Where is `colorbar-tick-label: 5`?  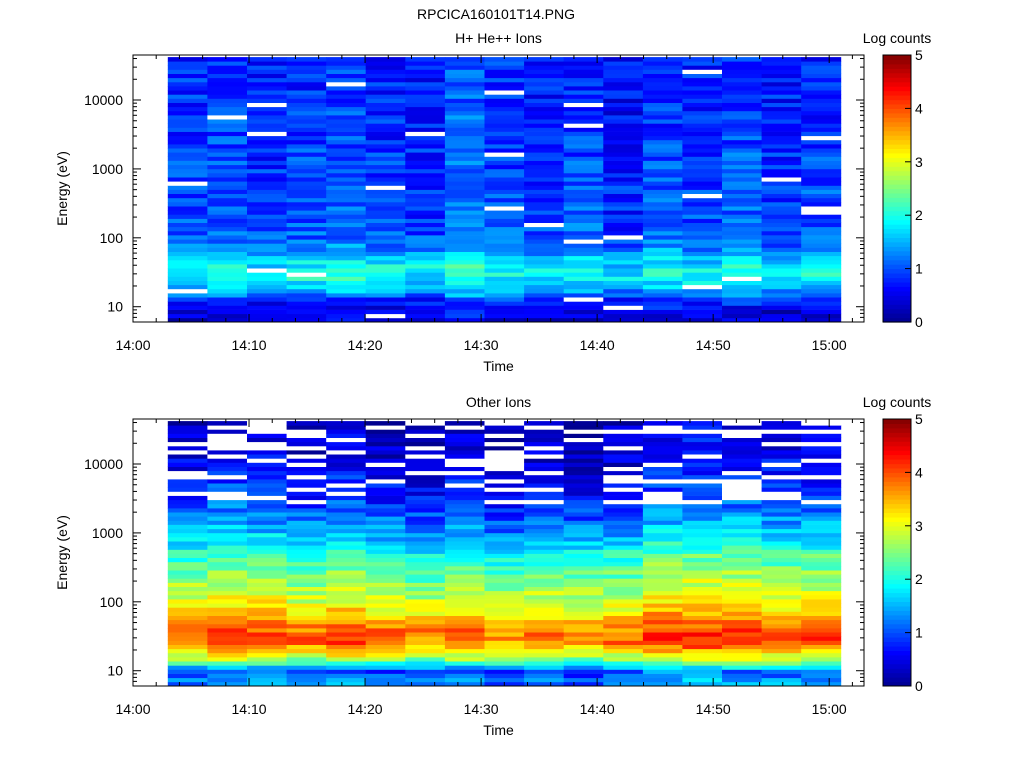
colorbar-tick-label: 5 is located at coordinates (919, 55).